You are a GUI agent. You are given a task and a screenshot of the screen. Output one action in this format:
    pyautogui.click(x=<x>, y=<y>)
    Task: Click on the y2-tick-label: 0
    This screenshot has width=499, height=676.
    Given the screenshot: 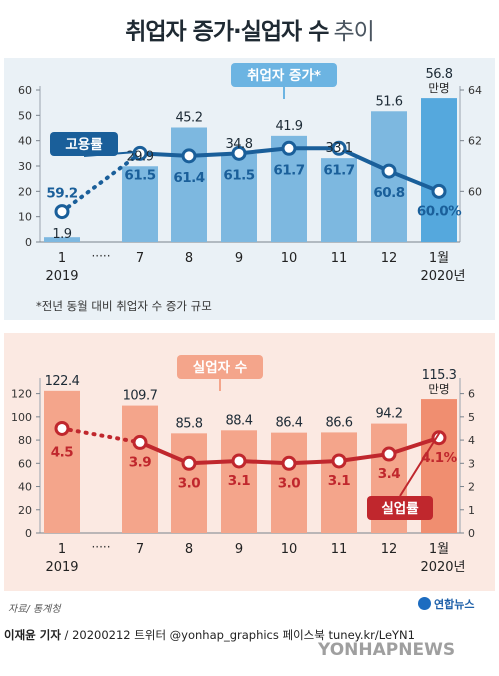 What is the action you would take?
    pyautogui.click(x=471, y=533)
    